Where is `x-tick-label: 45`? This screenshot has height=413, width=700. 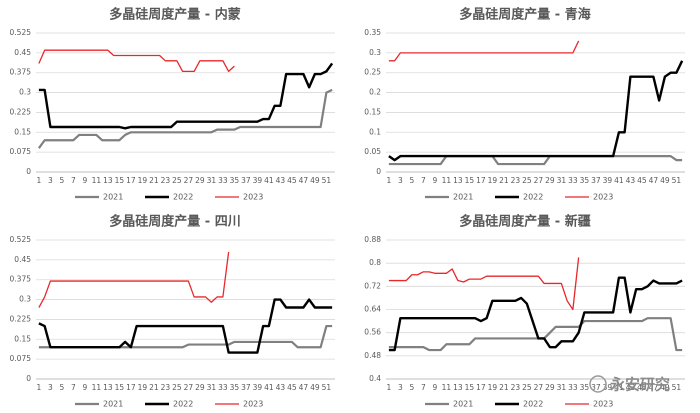
x-tick-label: 45 is located at coordinates (642, 180).